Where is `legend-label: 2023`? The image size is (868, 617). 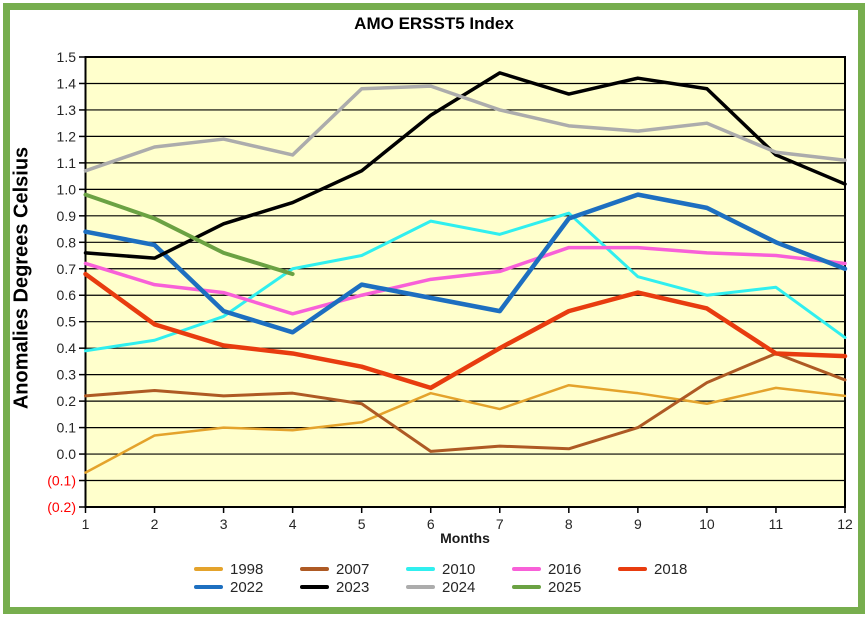
legend-label: 2023 is located at coordinates (353, 587).